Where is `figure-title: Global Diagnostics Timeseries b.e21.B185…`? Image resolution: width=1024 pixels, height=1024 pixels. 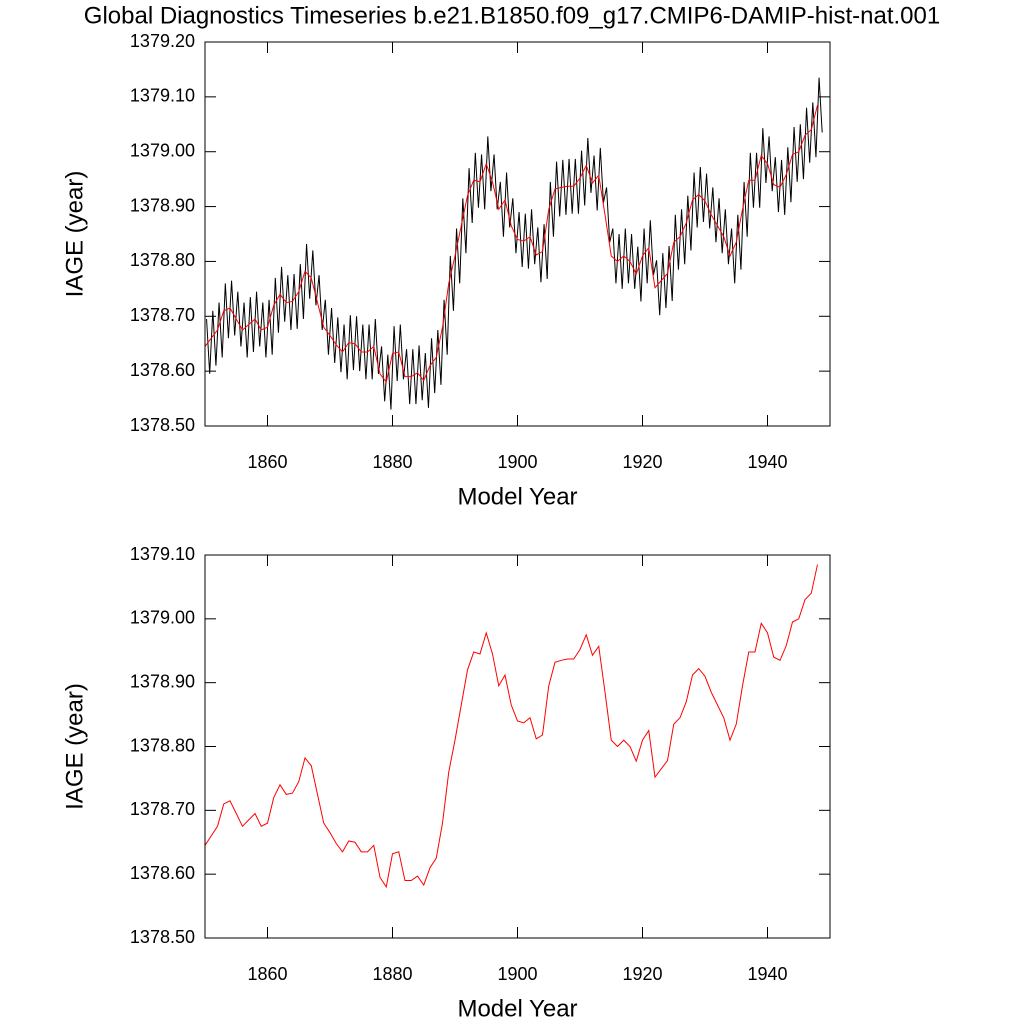 figure-title: Global Diagnostics Timeseries b.e21.B185… is located at coordinates (512, 15).